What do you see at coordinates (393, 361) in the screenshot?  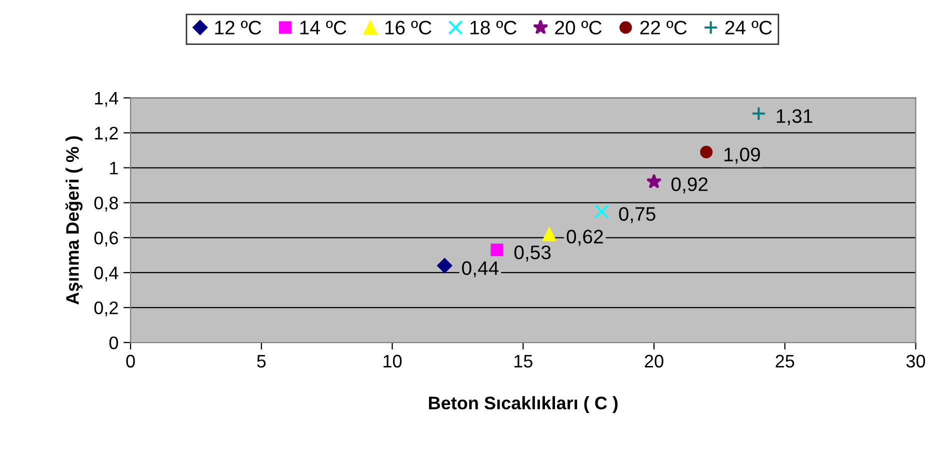 I see `x-tick-label: 10` at bounding box center [393, 361].